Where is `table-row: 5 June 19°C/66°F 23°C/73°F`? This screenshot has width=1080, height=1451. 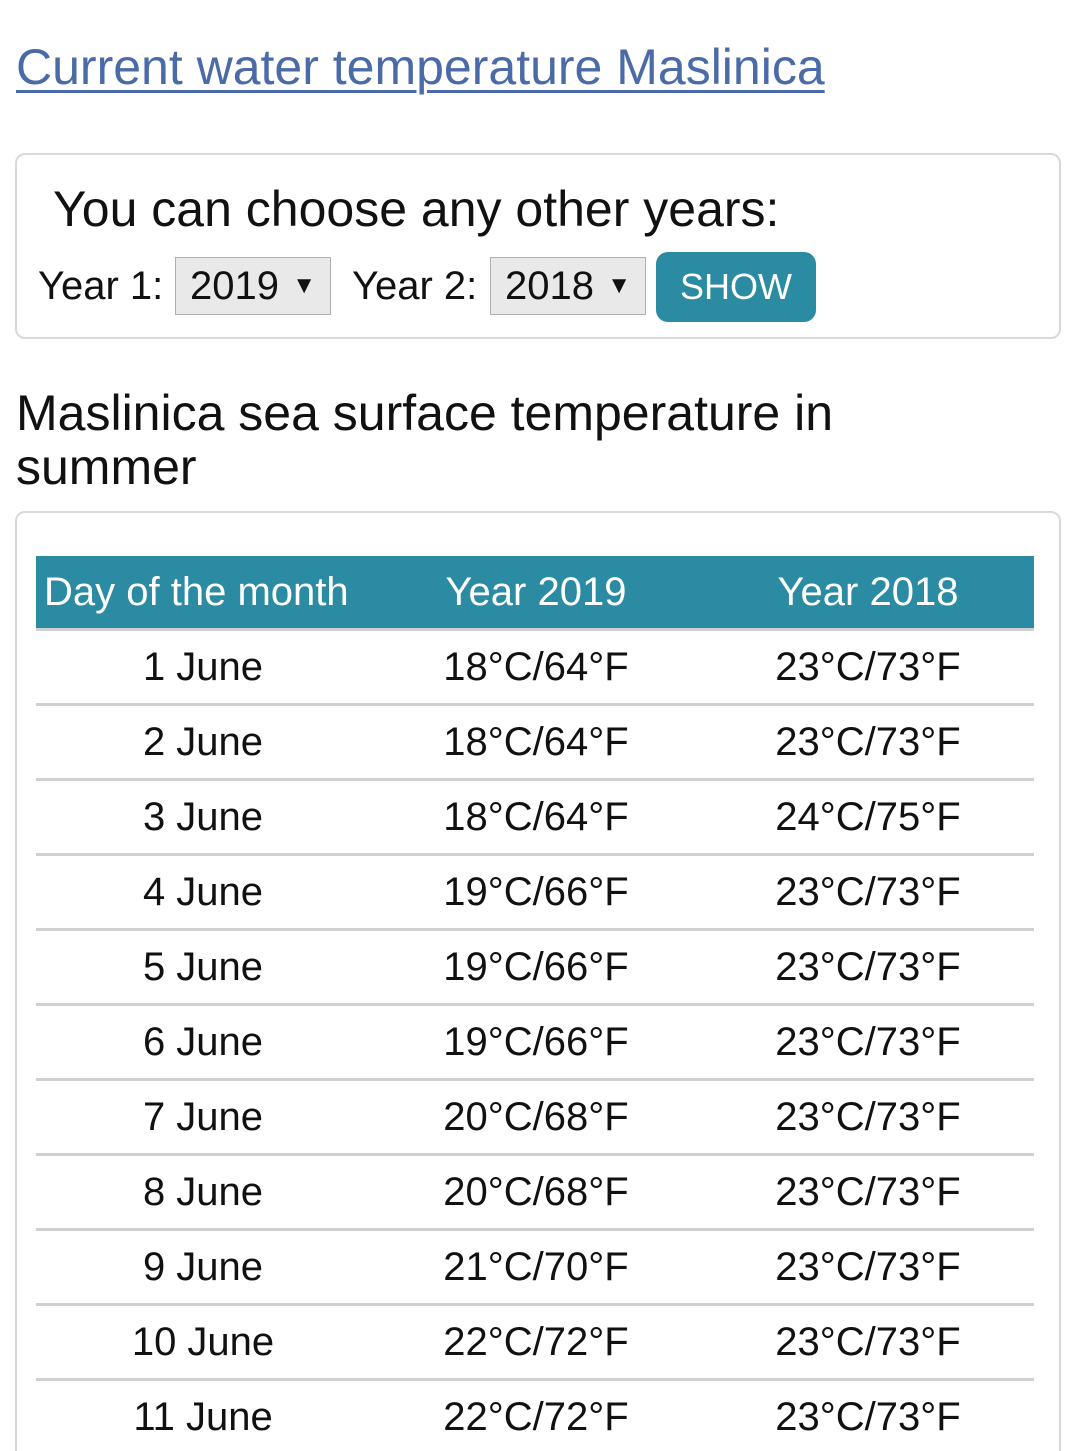 table-row: 5 June 19°C/66°F 23°C/73°F is located at coordinates (535, 967).